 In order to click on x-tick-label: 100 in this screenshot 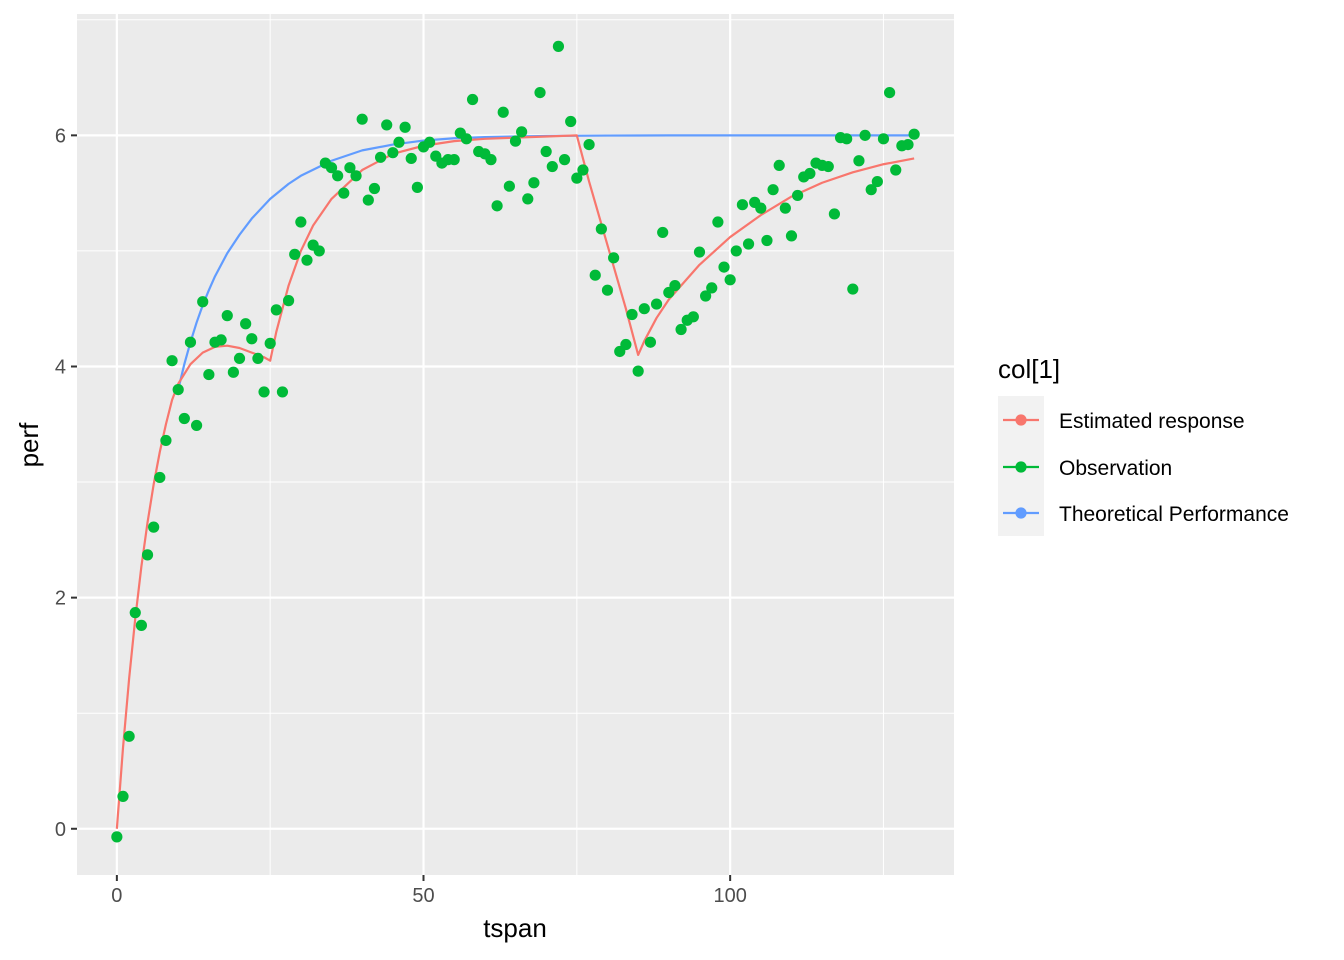, I will do `click(729, 896)`.